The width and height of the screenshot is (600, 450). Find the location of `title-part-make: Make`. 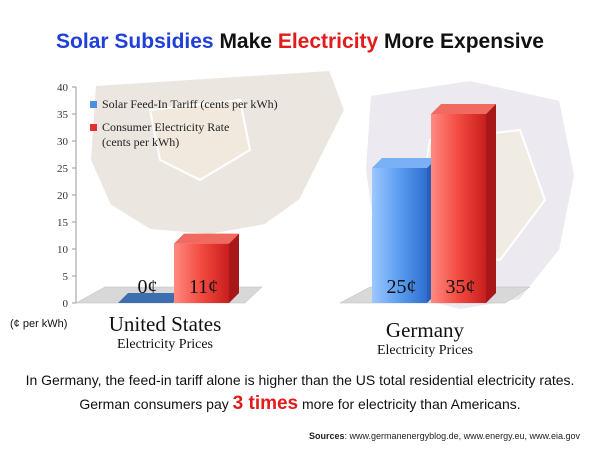

title-part-make: Make is located at coordinates (245, 41).